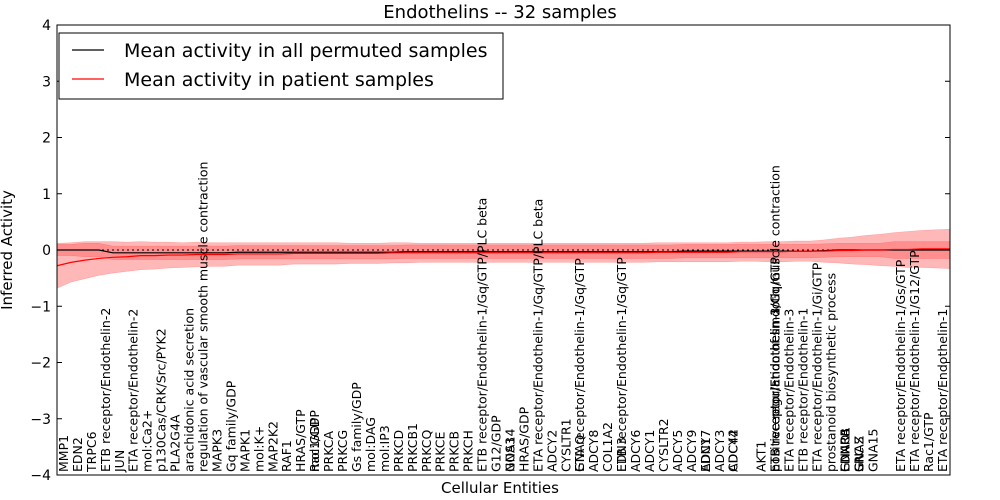 The width and height of the screenshot is (1000, 500). What do you see at coordinates (258, 449) in the screenshot?
I see `entity-label: mol:K+` at bounding box center [258, 449].